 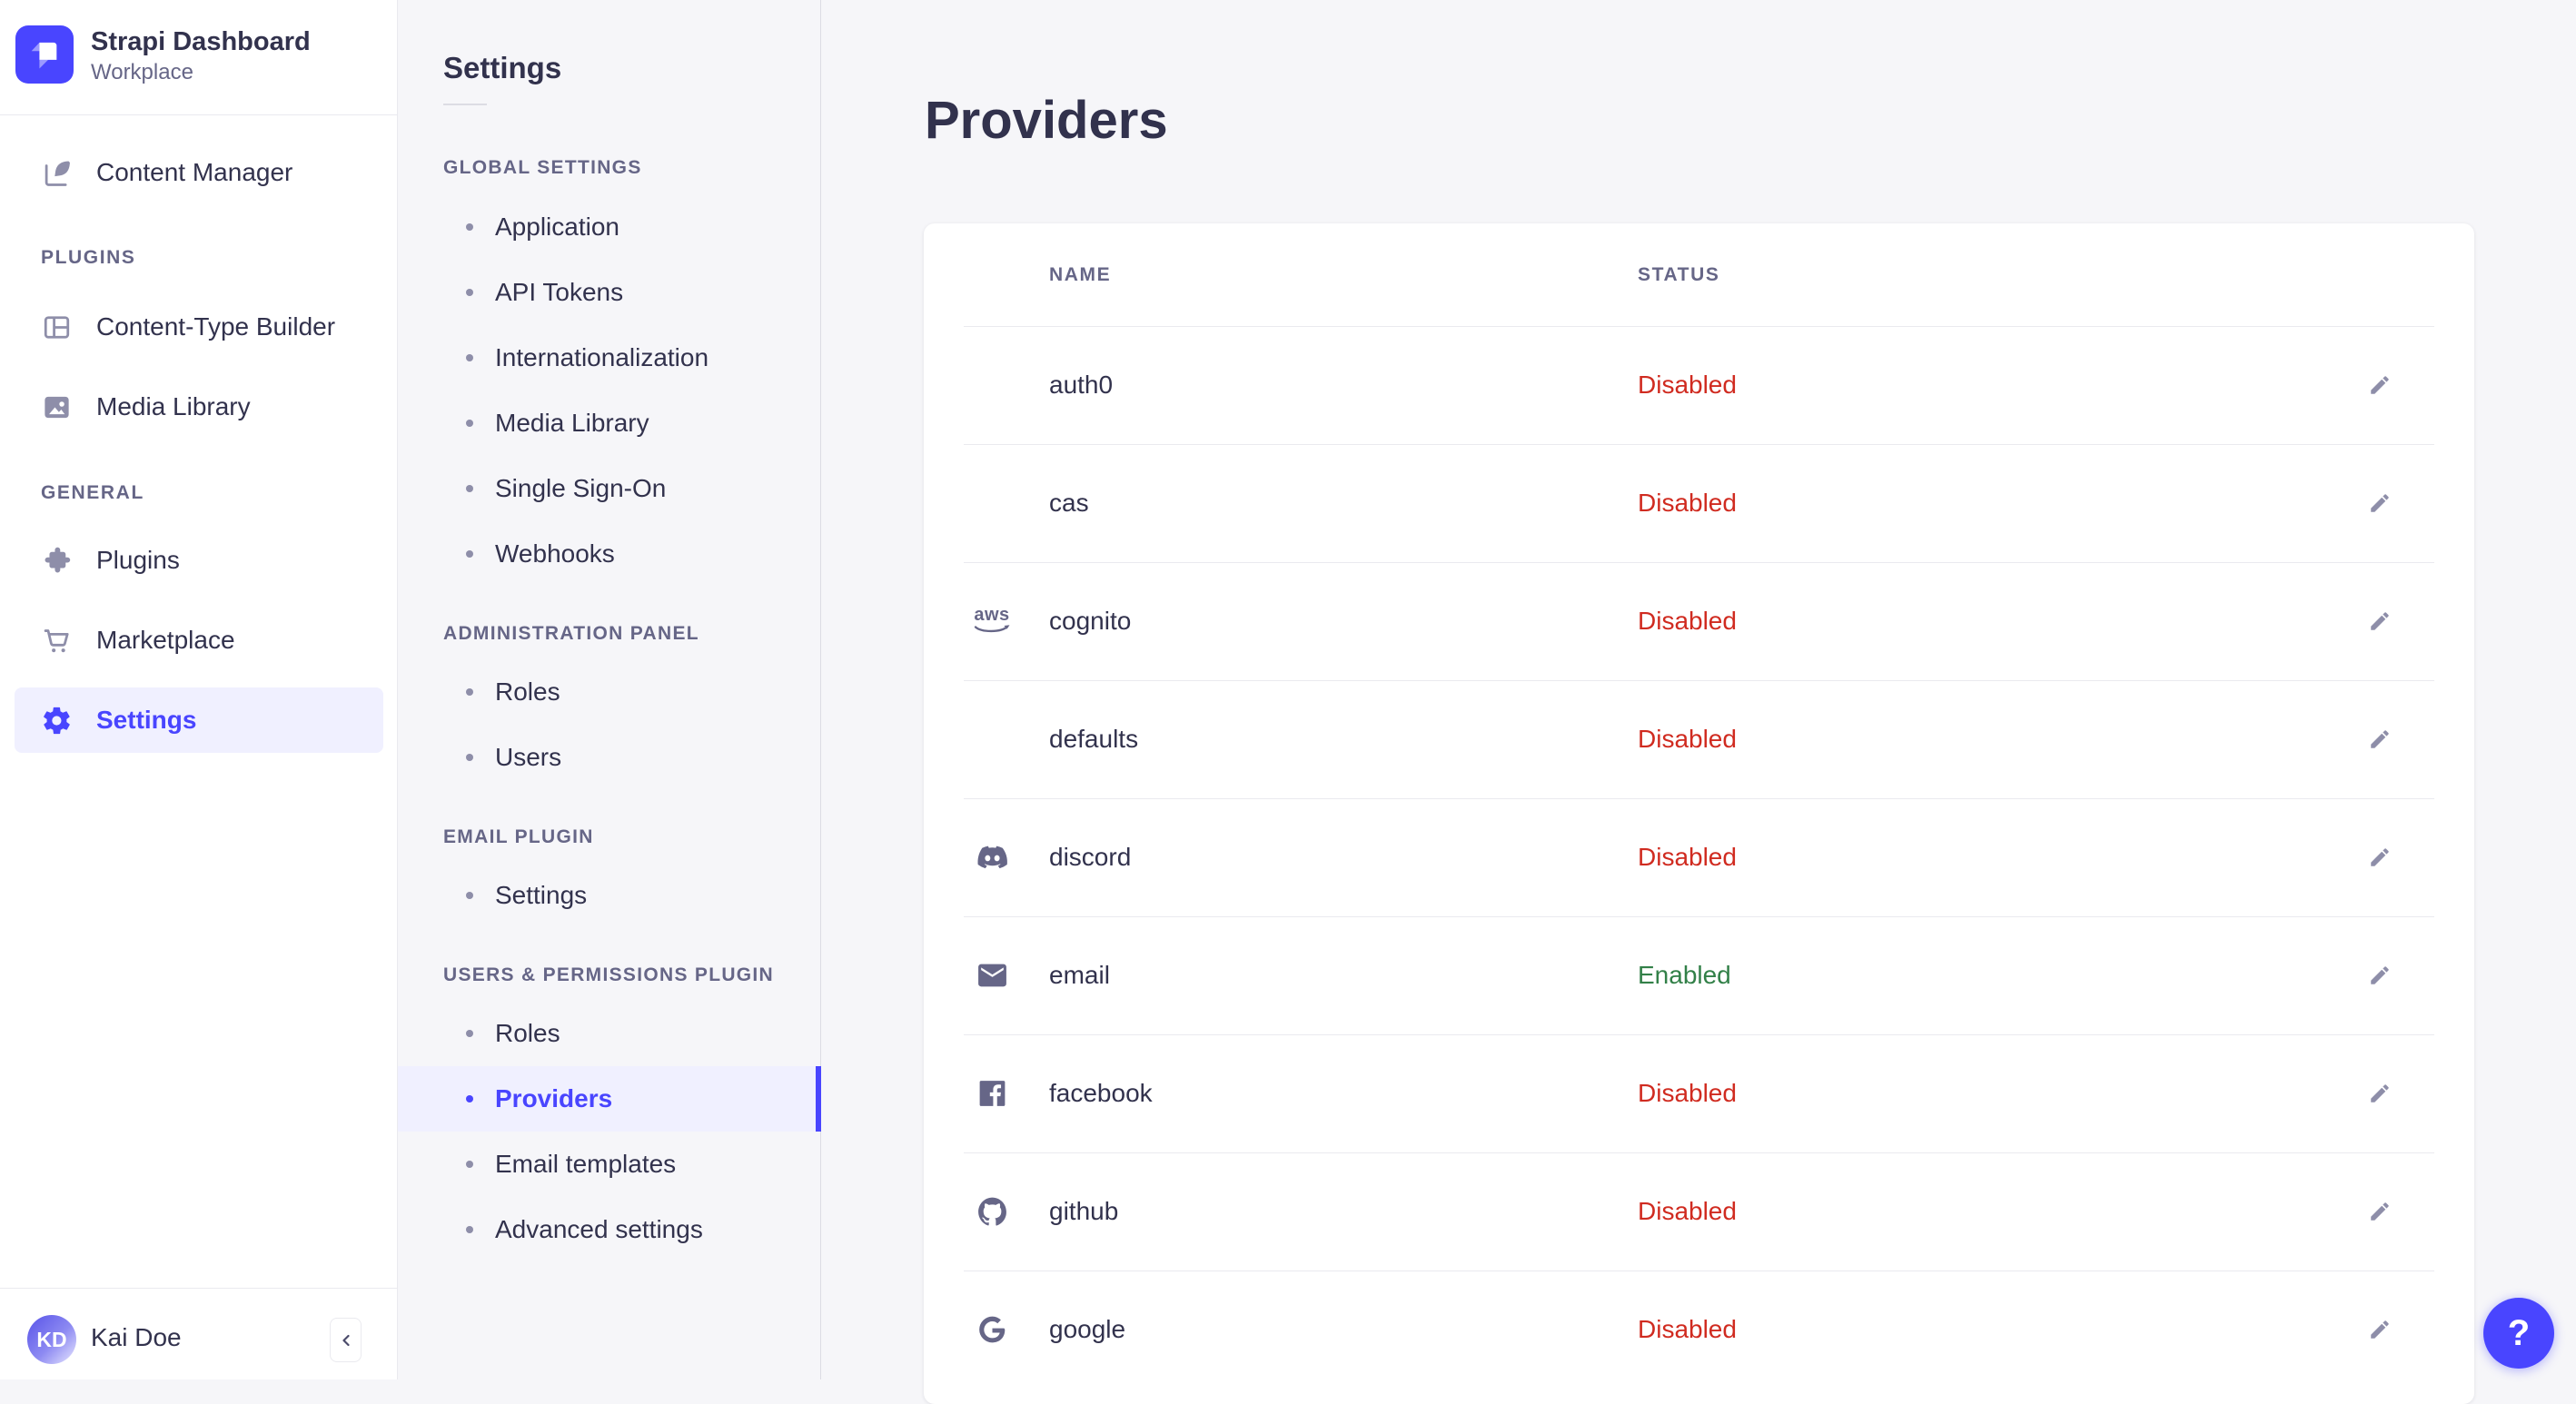 What do you see at coordinates (2518, 1333) in the screenshot?
I see `help-button: ?` at bounding box center [2518, 1333].